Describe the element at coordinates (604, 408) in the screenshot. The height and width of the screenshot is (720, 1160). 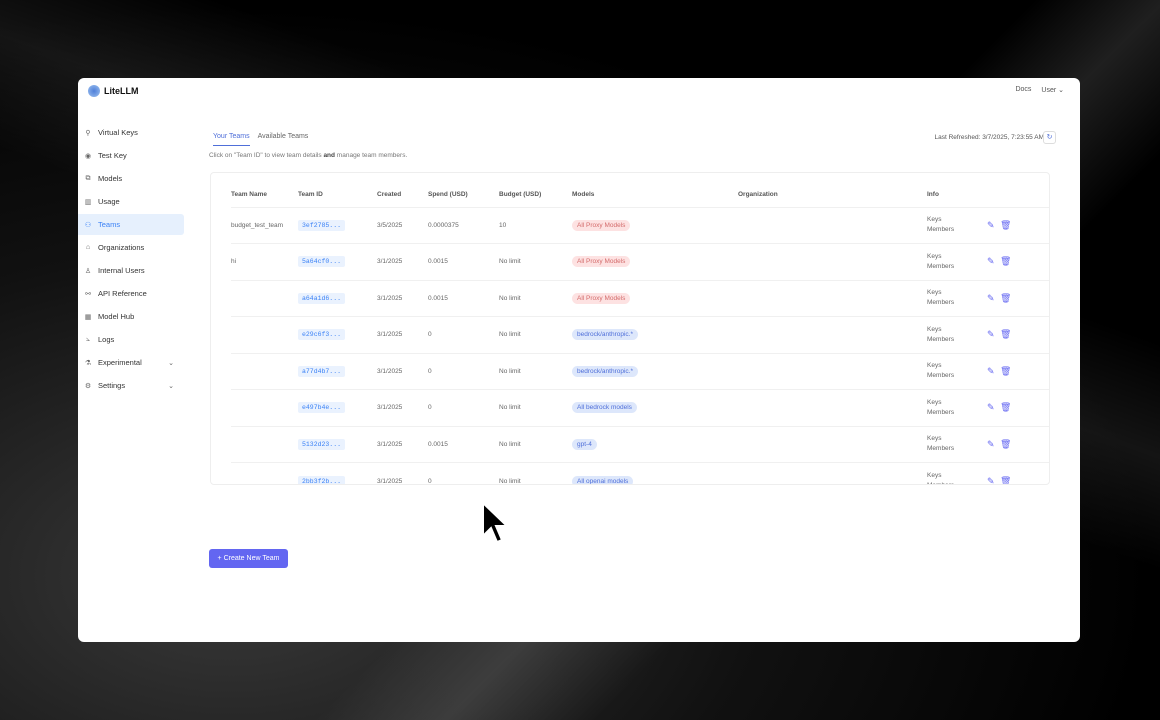
I see `model-badge: All bedrock models` at that location.